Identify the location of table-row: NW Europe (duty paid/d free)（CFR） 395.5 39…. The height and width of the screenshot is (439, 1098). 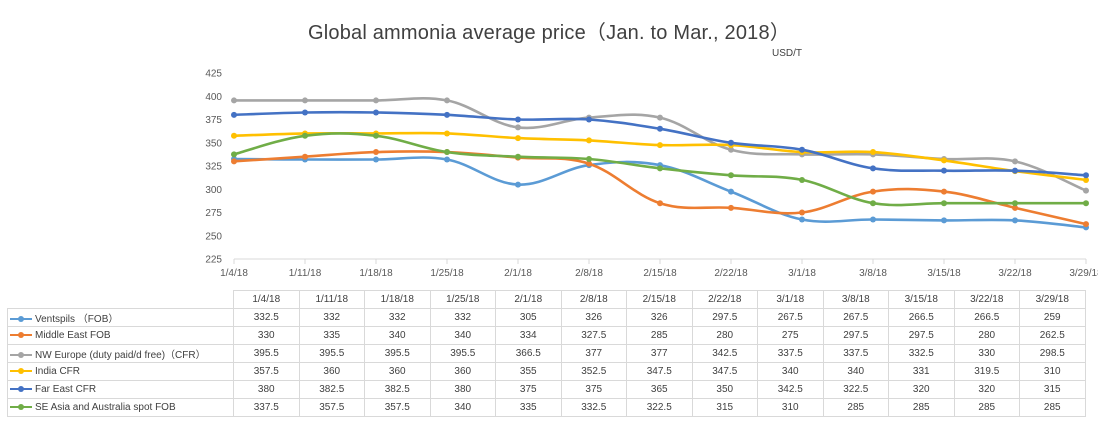
(546, 353).